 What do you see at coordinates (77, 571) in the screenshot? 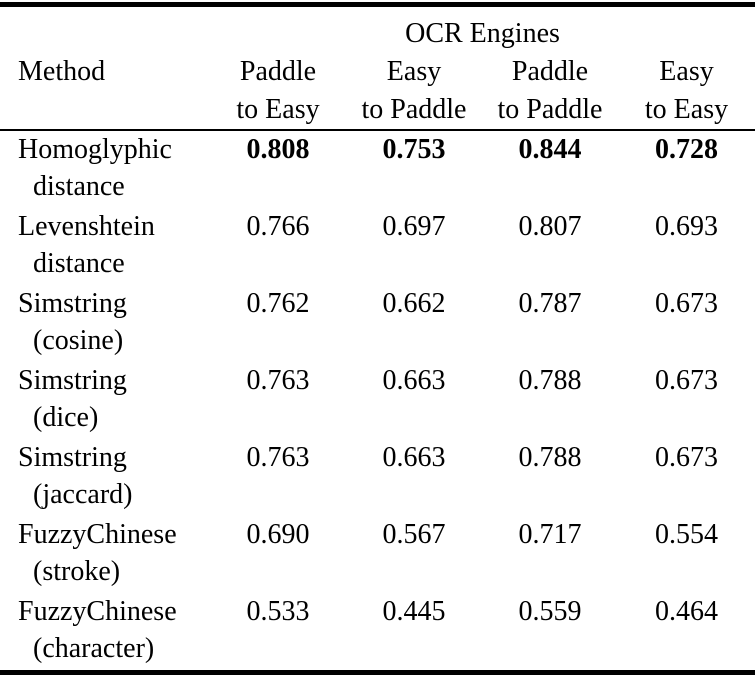
I see `method-detail: (stroke)` at bounding box center [77, 571].